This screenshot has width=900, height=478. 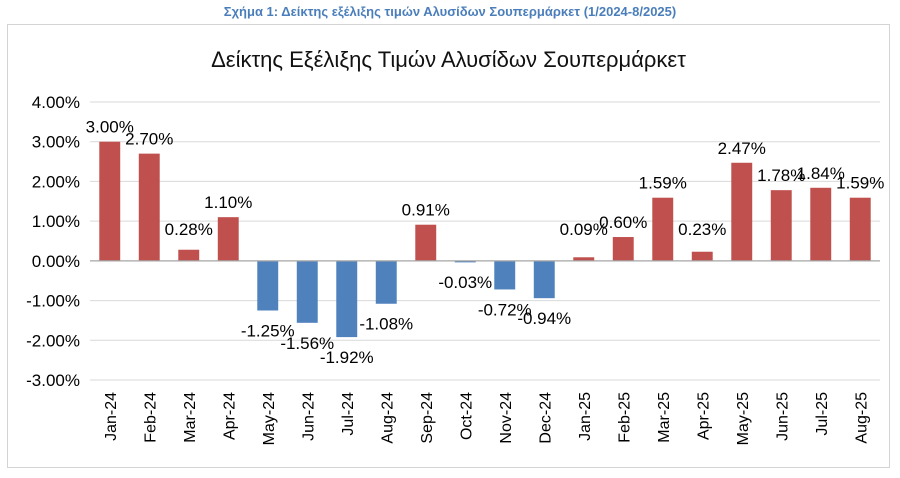 I want to click on data-label: -1.08%, so click(x=386, y=324).